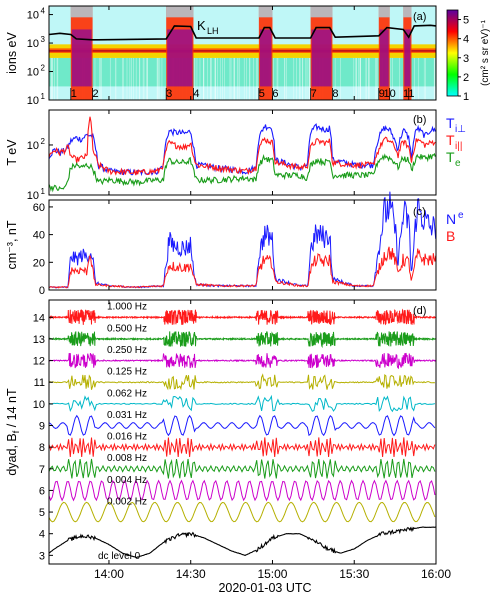 This screenshot has width=495, height=600. I want to click on x-tick-label: 14:30, so click(191, 574).